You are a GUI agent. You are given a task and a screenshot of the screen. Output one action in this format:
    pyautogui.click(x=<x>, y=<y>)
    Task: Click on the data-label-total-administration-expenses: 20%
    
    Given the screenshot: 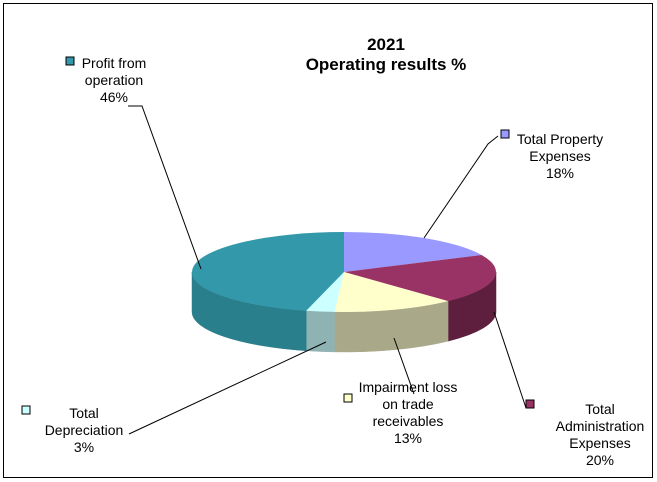 What is the action you would take?
    pyautogui.click(x=600, y=460)
    